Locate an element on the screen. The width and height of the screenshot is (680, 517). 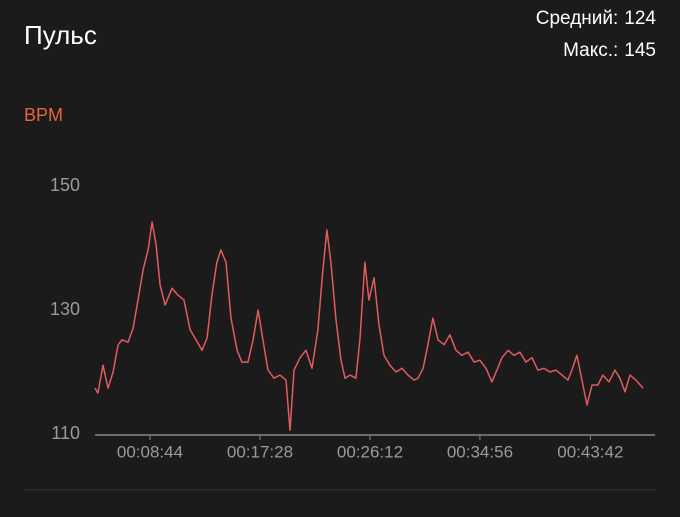
stat: Макс.: 145 is located at coordinates (609, 50).